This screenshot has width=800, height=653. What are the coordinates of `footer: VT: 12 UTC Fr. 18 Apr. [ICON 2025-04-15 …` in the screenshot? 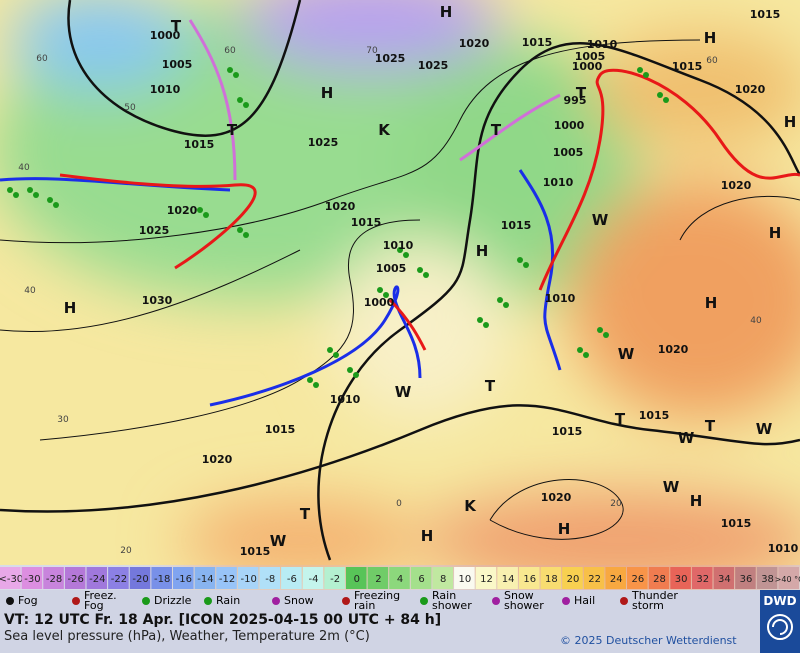 It's located at (380, 632).